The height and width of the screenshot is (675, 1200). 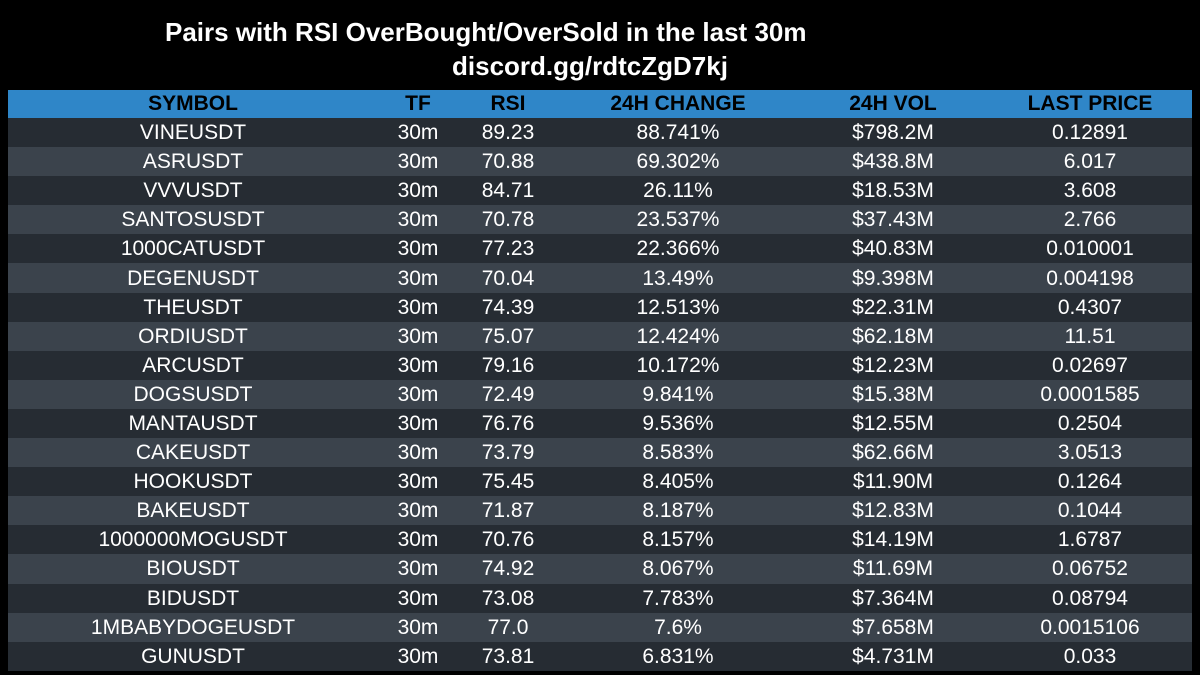 I want to click on price-cell: 0.033, so click(x=1090, y=656).